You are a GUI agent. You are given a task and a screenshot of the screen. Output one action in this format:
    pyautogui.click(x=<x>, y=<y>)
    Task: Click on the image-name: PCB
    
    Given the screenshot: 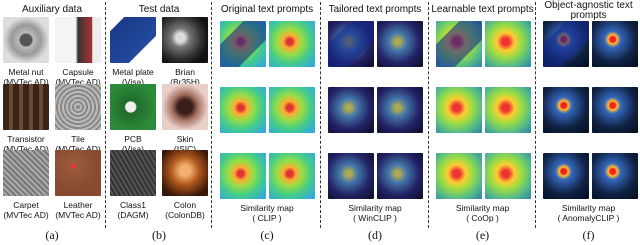 What is the action you would take?
    pyautogui.click(x=133, y=139)
    